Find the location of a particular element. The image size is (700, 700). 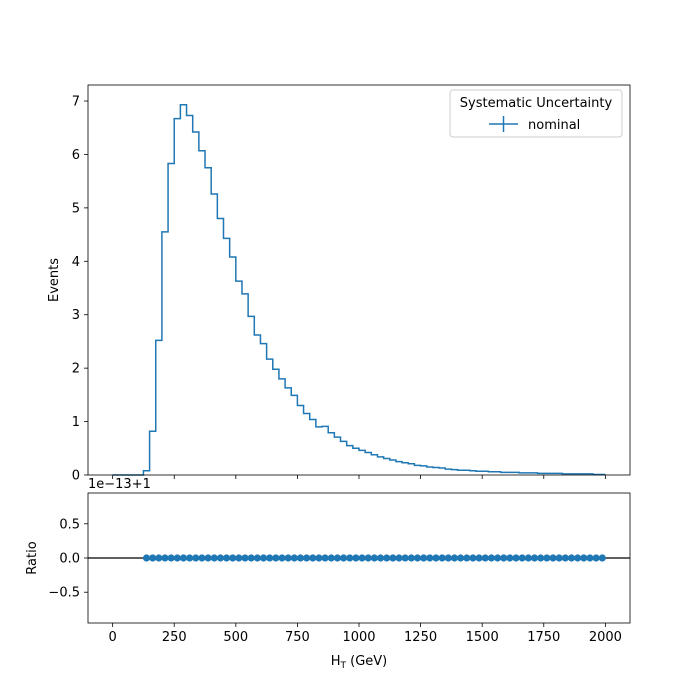

x-axis-label: HT (GeV) is located at coordinates (359, 662).